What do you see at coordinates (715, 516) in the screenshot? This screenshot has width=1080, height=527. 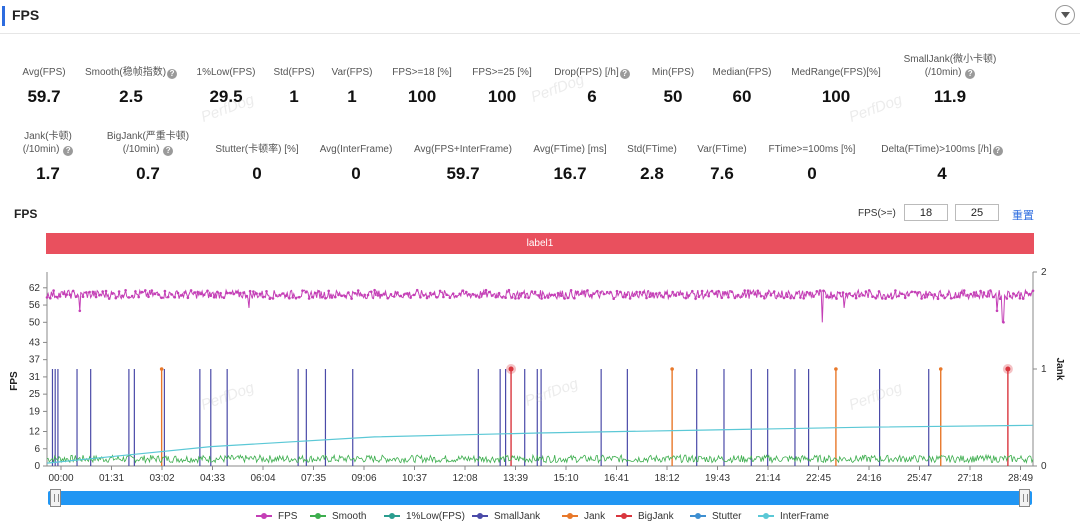 I see `legend-item: Stutter` at bounding box center [715, 516].